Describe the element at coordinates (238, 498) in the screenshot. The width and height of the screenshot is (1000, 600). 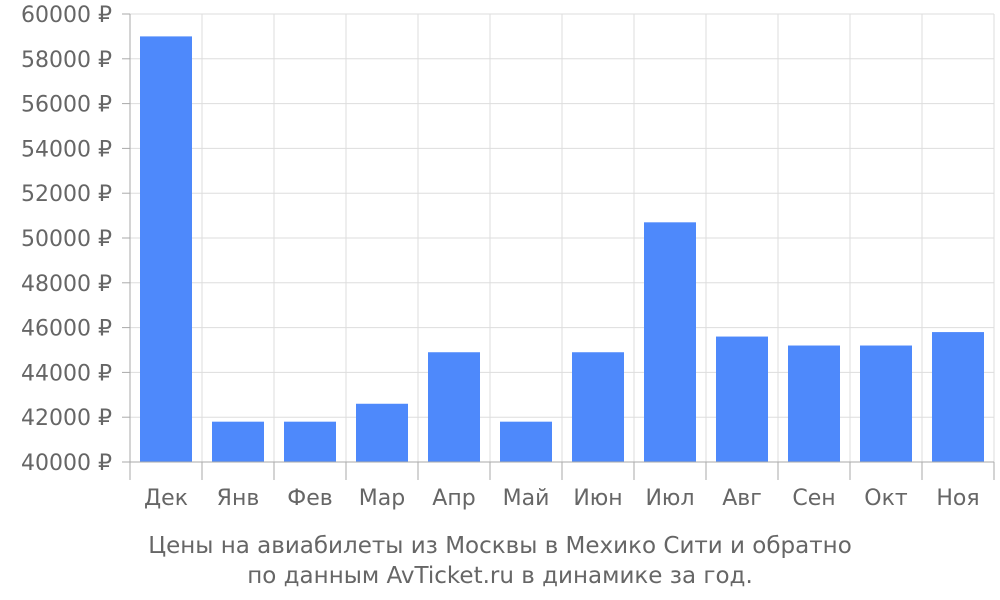
I see `x-tick-label: Янв` at that location.